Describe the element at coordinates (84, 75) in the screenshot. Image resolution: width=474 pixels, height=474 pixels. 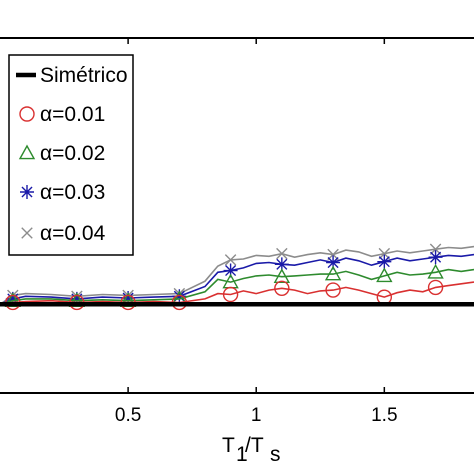
I see `legend-label: Simétrico` at that location.